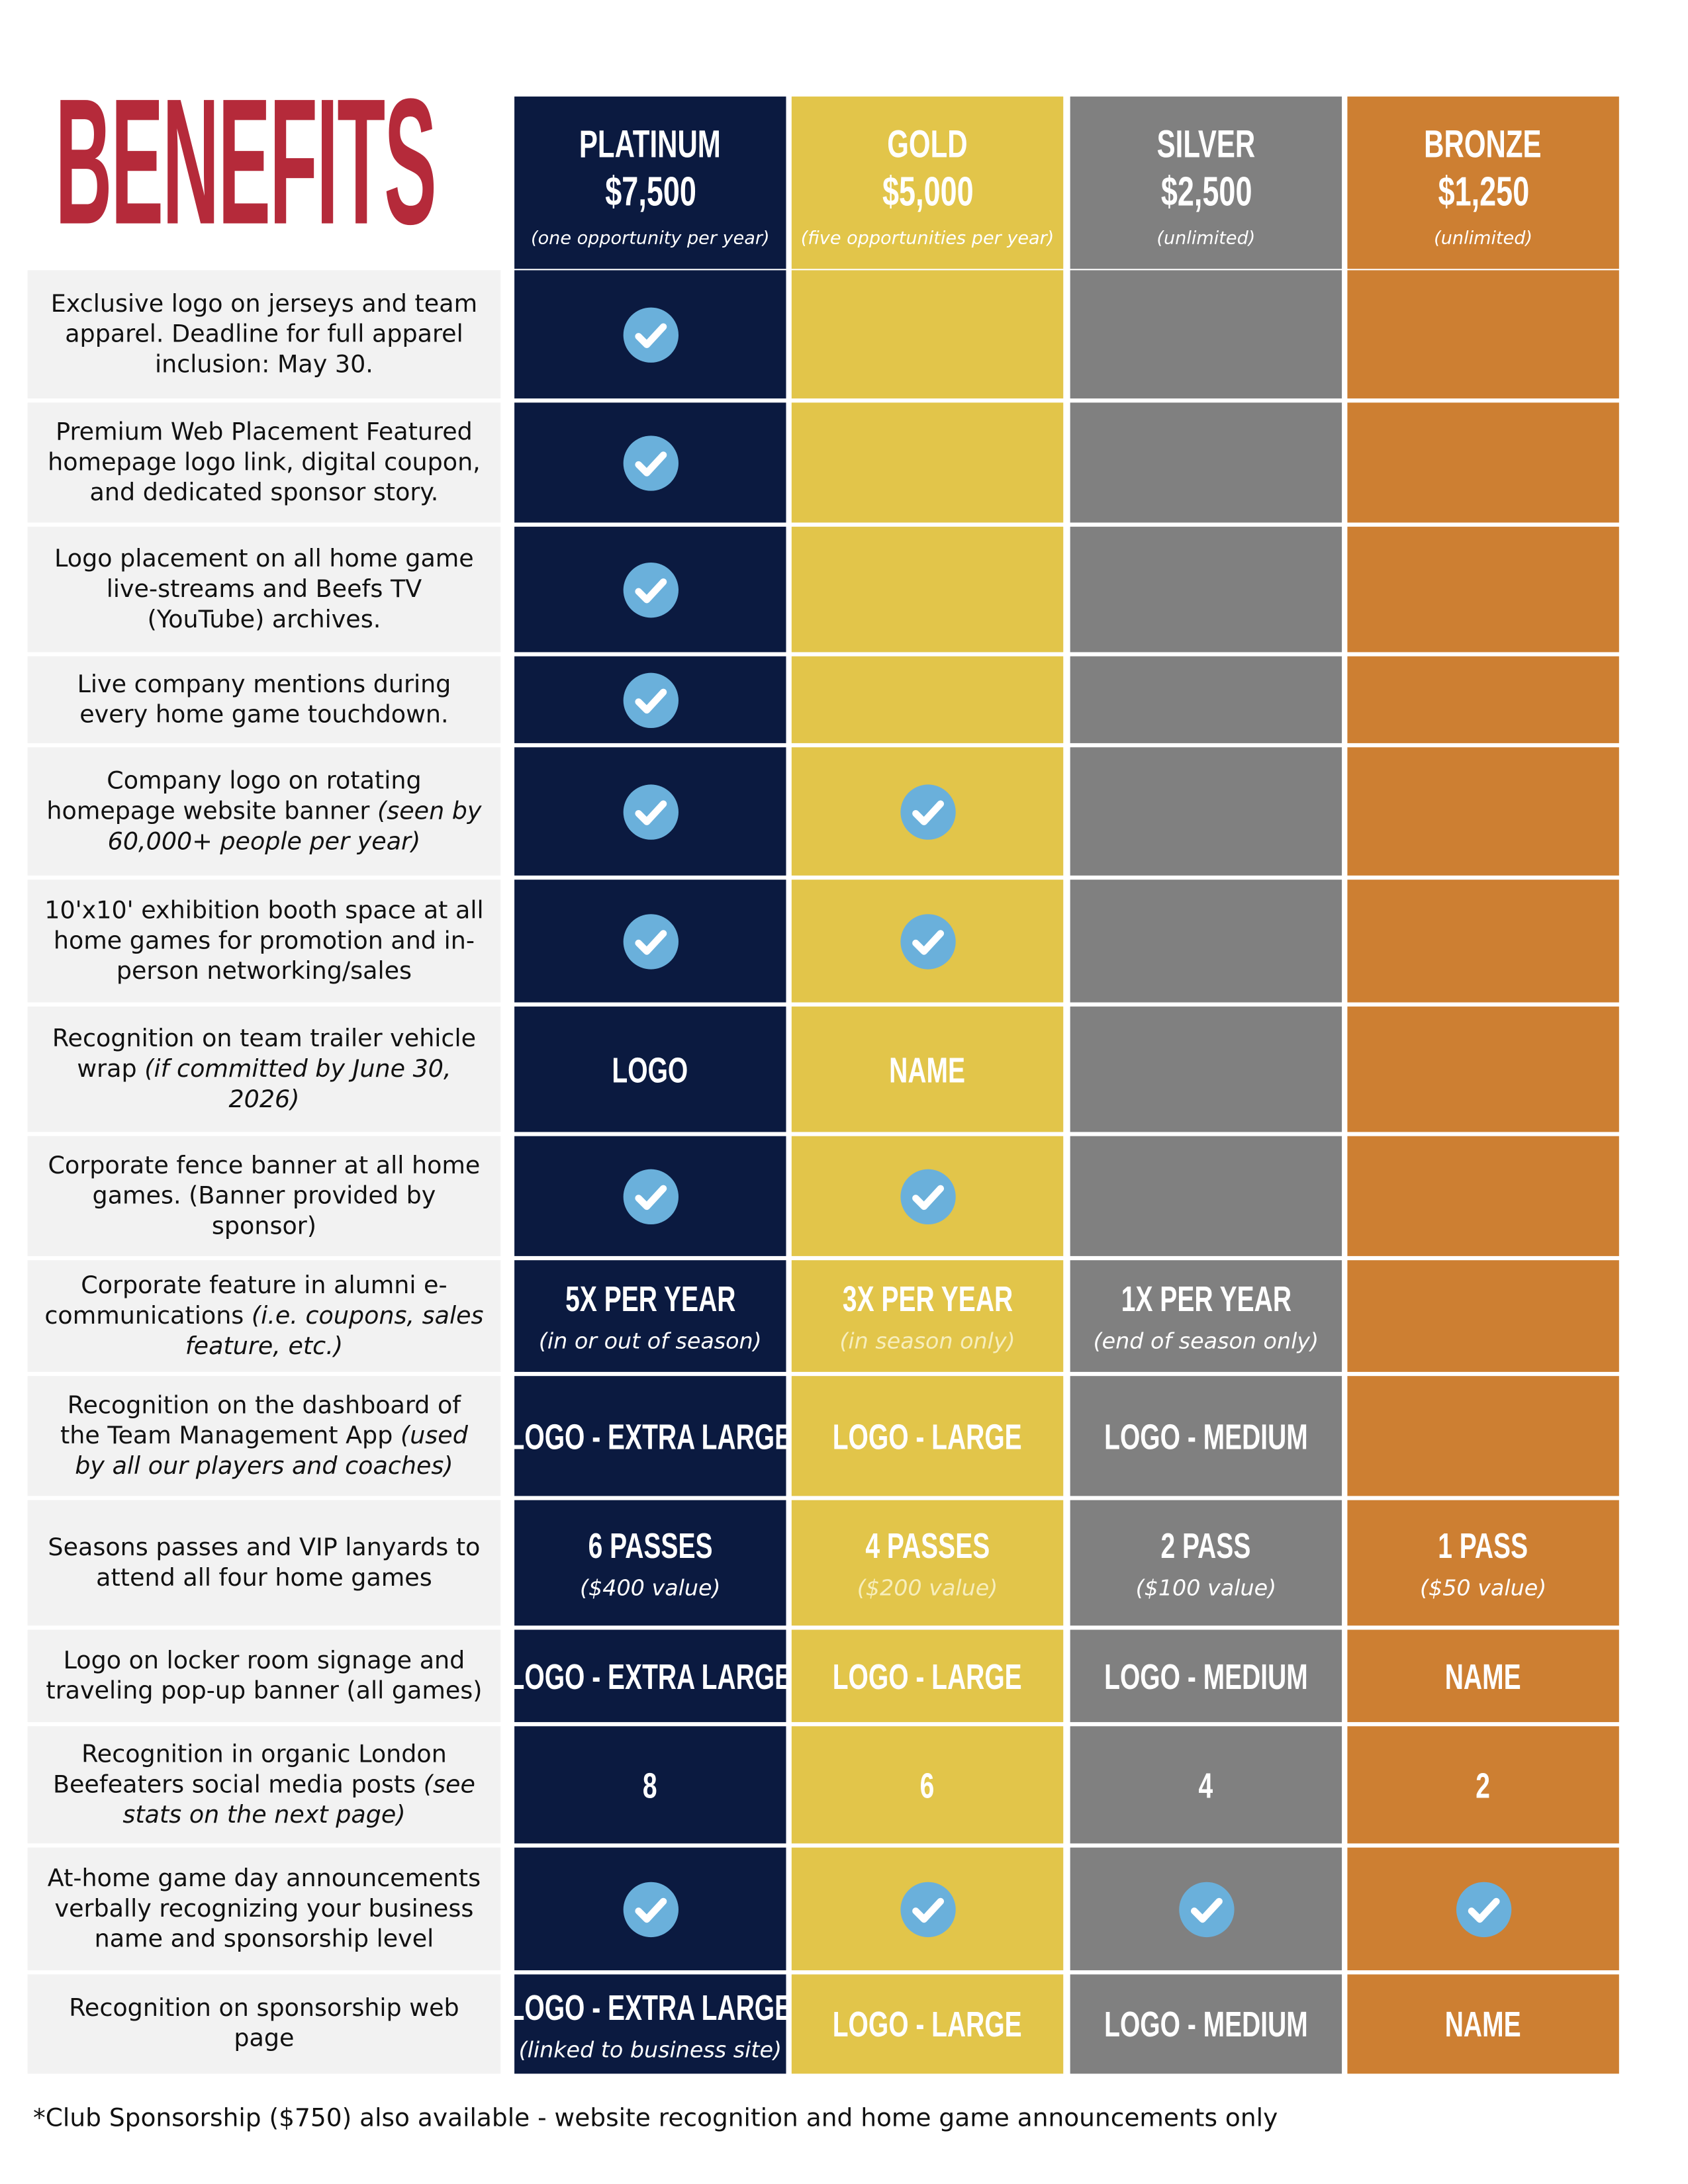  I want to click on tier-header: PLATINUM $7,500 (one opportunity per year), so click(650, 182).